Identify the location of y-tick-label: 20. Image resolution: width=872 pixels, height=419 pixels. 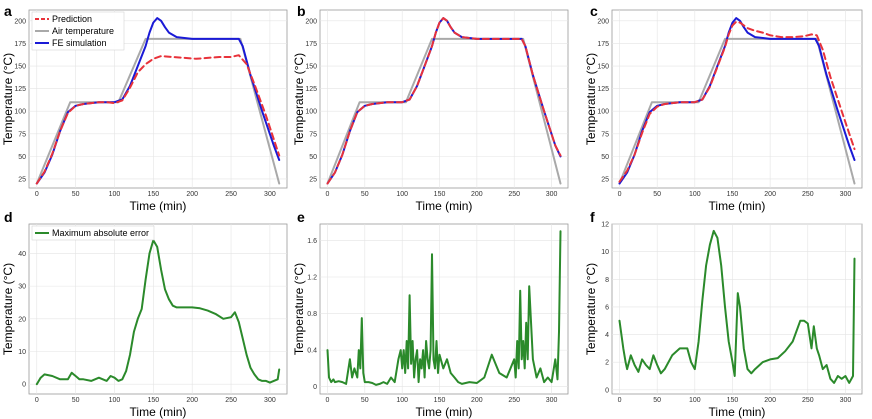
(22, 319).